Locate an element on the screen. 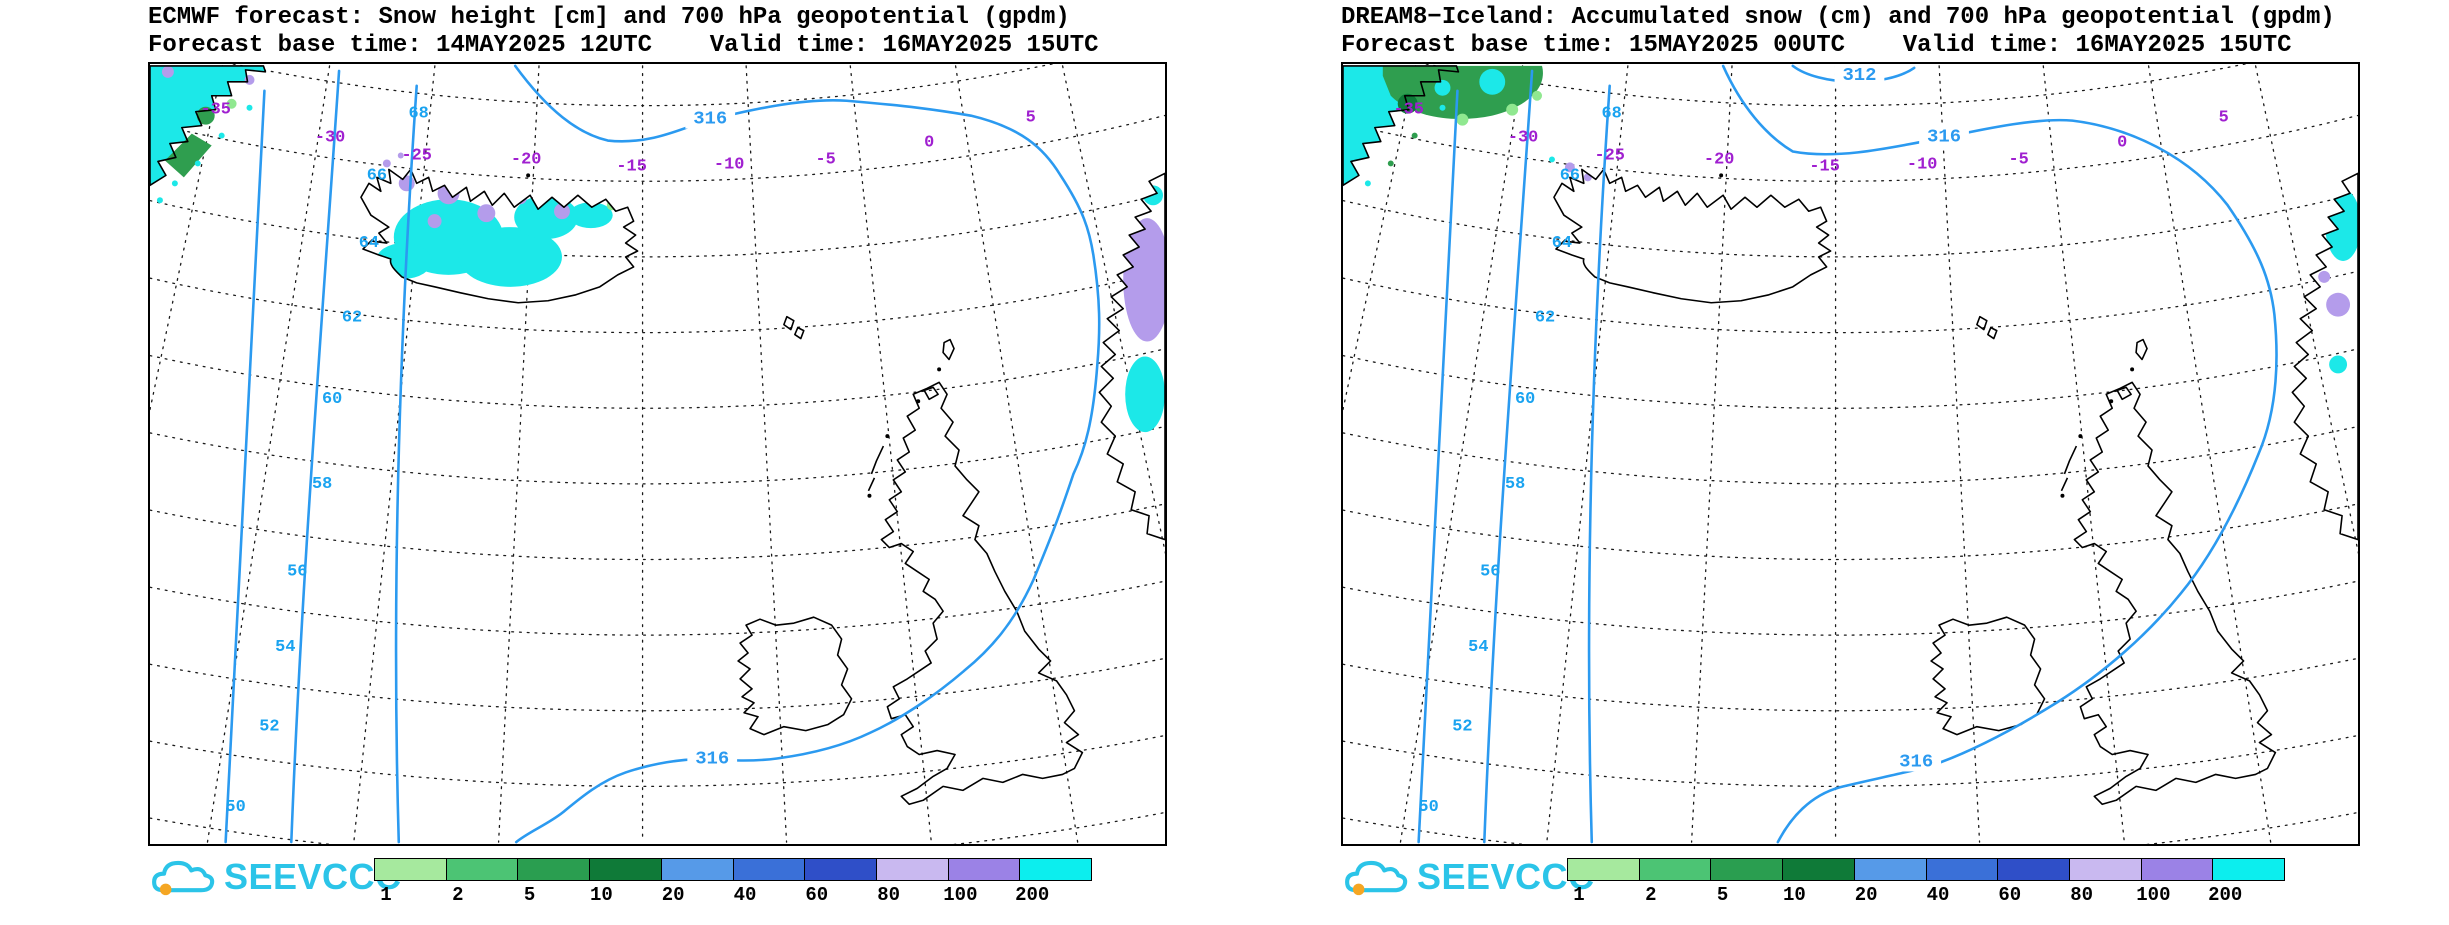 The width and height of the screenshot is (2449, 925). cloud-outline is located at coordinates (1376, 876).